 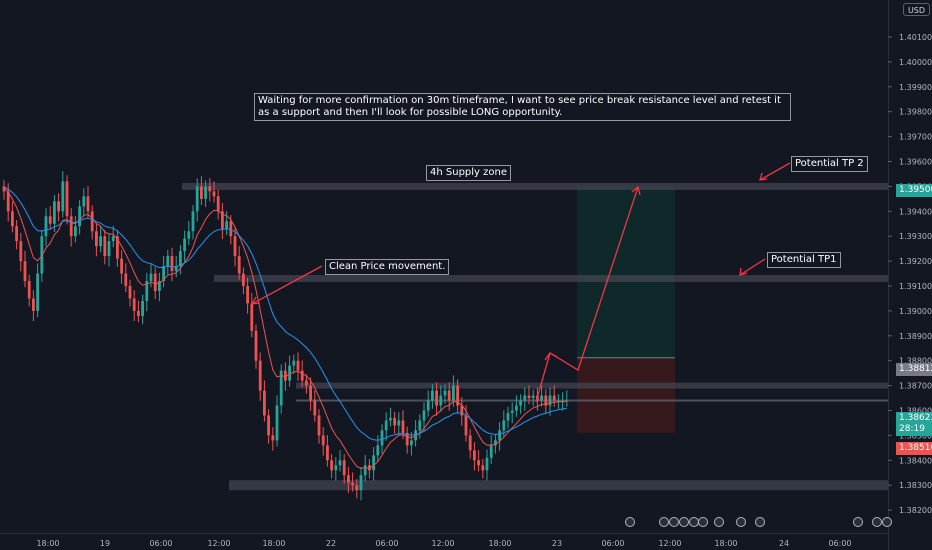 What do you see at coordinates (442, 543) in the screenshot?
I see `time-tick-label: 12:00` at bounding box center [442, 543].